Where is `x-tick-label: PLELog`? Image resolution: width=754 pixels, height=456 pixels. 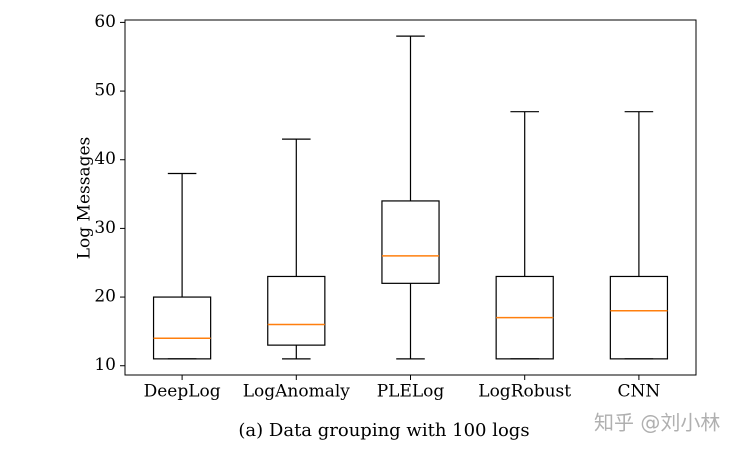
x-tick-label: PLELog is located at coordinates (411, 392).